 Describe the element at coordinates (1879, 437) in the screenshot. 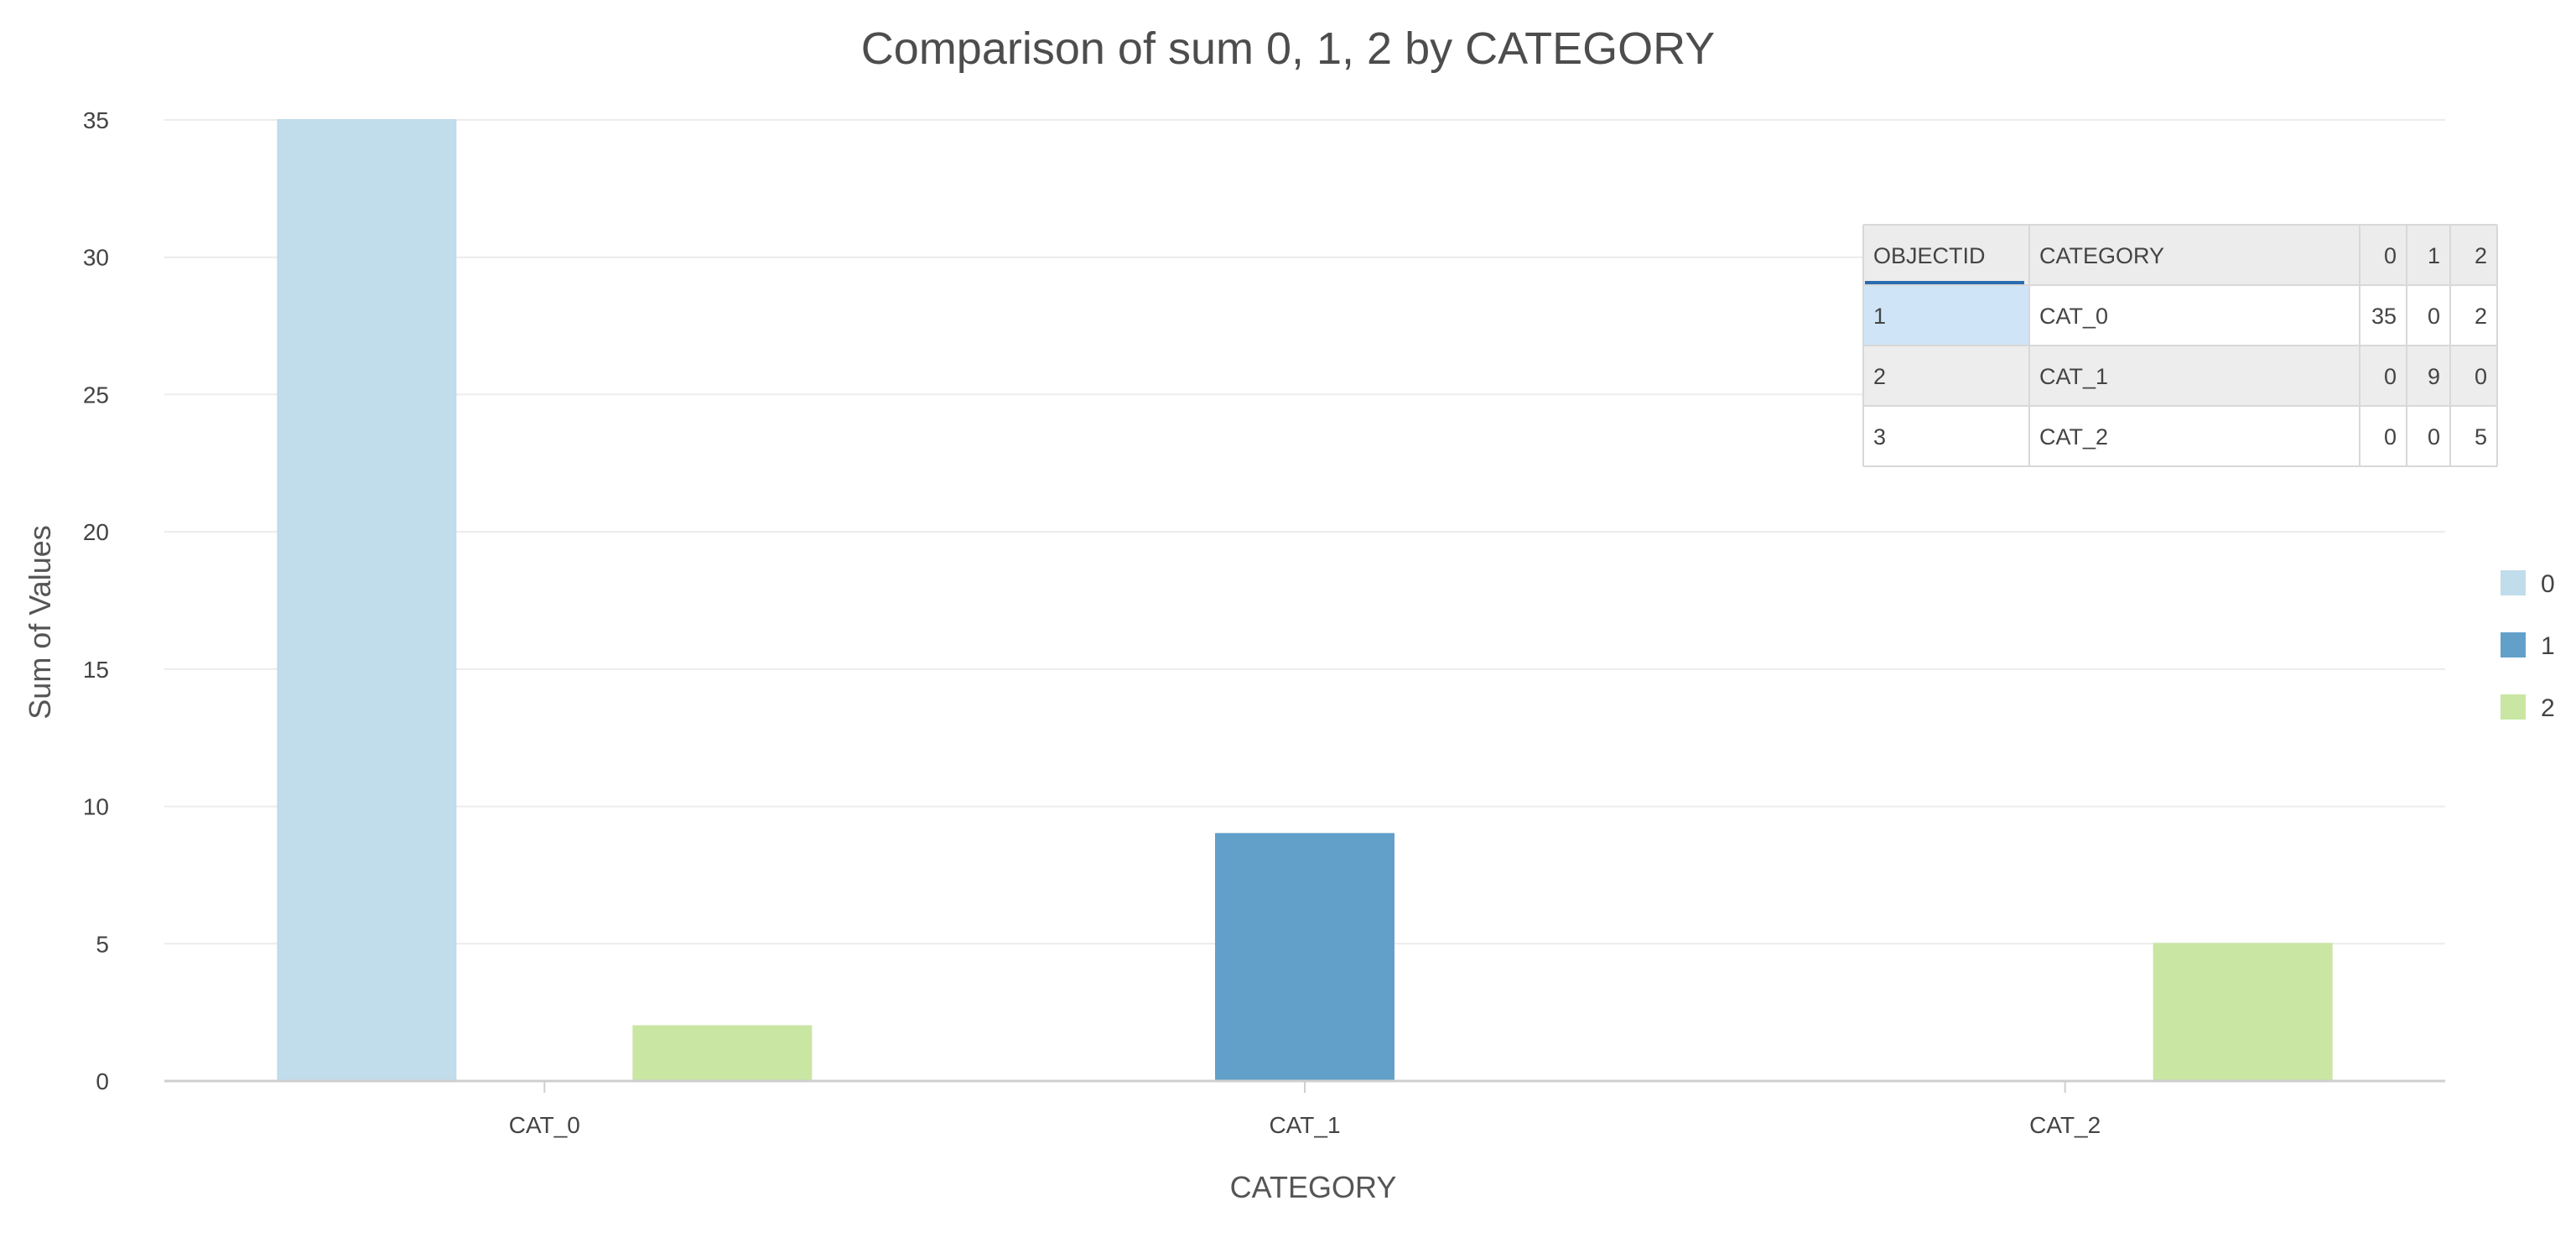

I see `table-cell: 3` at that location.